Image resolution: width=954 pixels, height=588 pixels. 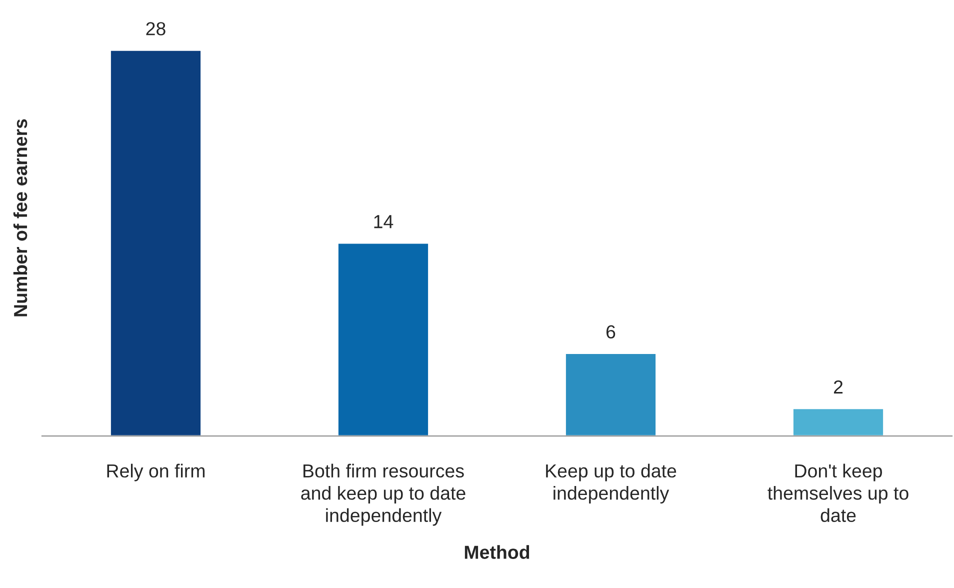 I want to click on data-label: 28, so click(x=156, y=29).